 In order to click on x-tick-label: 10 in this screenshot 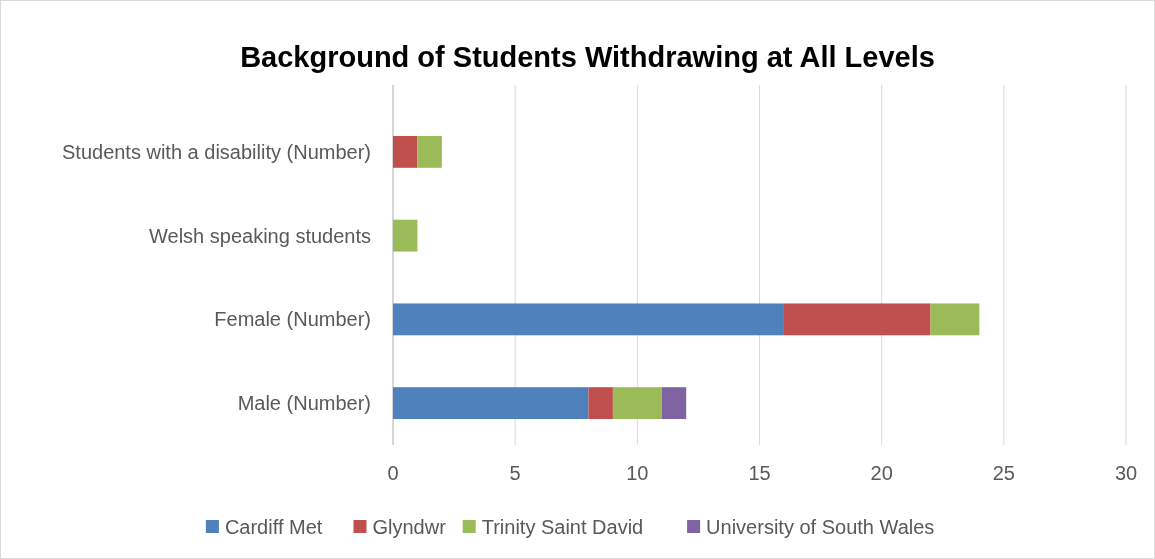, I will do `click(637, 473)`.